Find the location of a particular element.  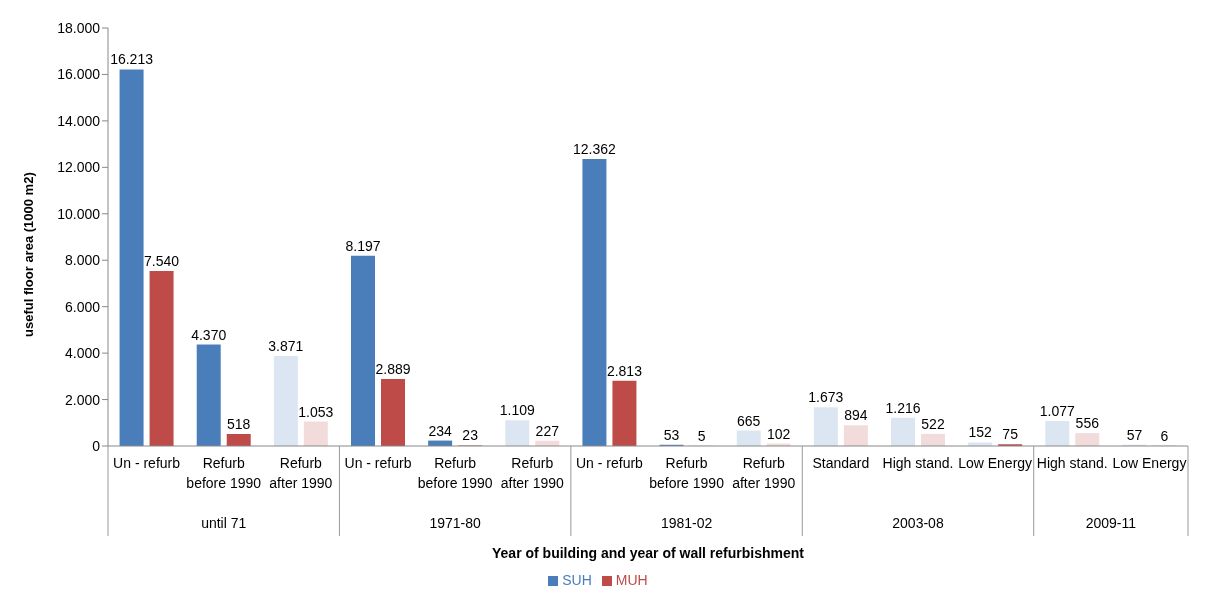

legend-label: MUH is located at coordinates (631, 580).